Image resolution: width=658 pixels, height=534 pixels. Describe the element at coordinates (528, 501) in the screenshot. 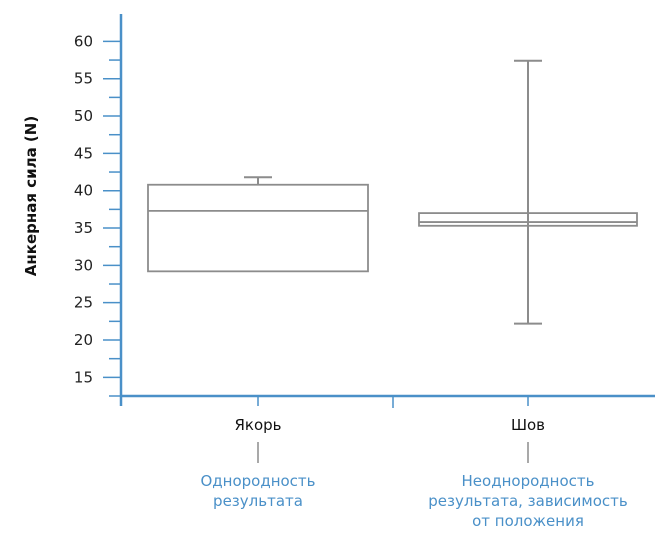

I see `category-note-line: результата, зависимость` at that location.